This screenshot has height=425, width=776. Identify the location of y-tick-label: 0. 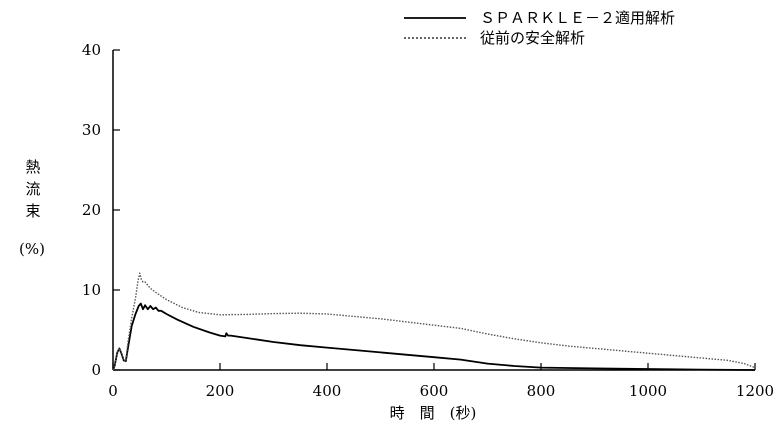
(96, 370).